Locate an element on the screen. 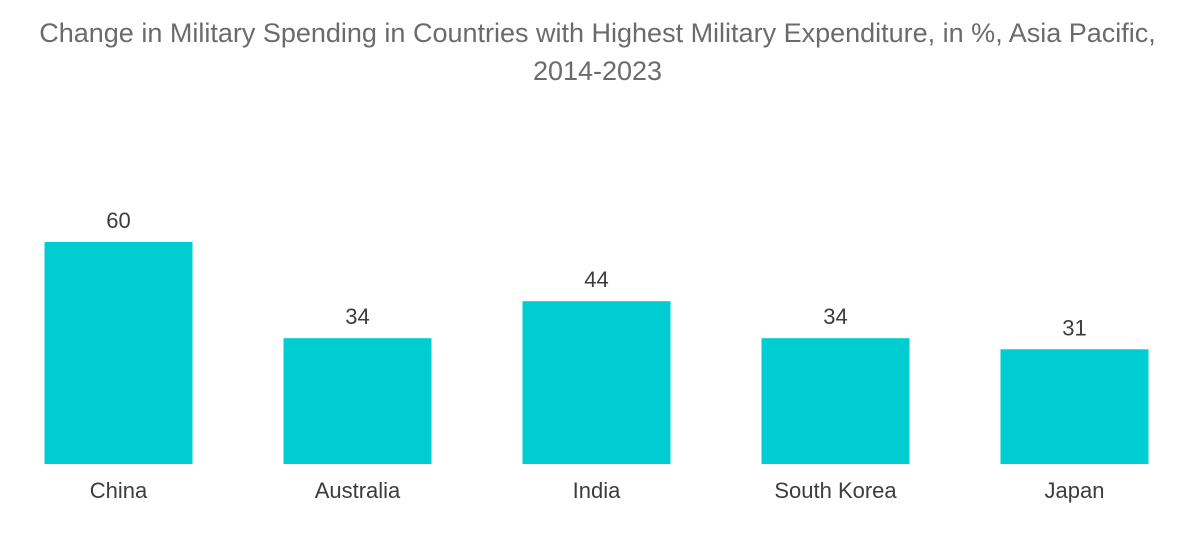 This screenshot has height=544, width=1195. data-label-australia: 34 is located at coordinates (357, 316).